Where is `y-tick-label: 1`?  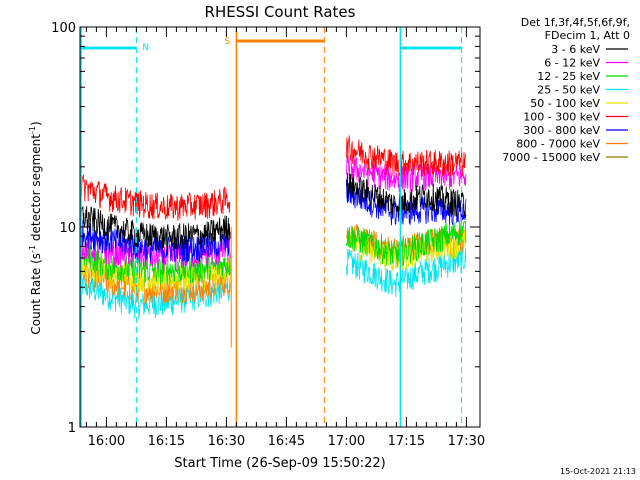
y-tick-label: 1 is located at coordinates (72, 428).